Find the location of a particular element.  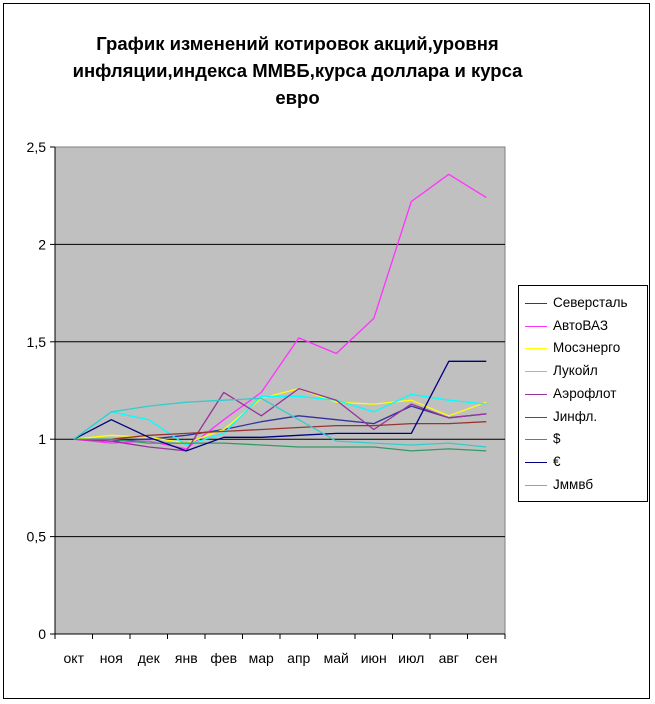

y-tick-label: 2 is located at coordinates (42, 244).